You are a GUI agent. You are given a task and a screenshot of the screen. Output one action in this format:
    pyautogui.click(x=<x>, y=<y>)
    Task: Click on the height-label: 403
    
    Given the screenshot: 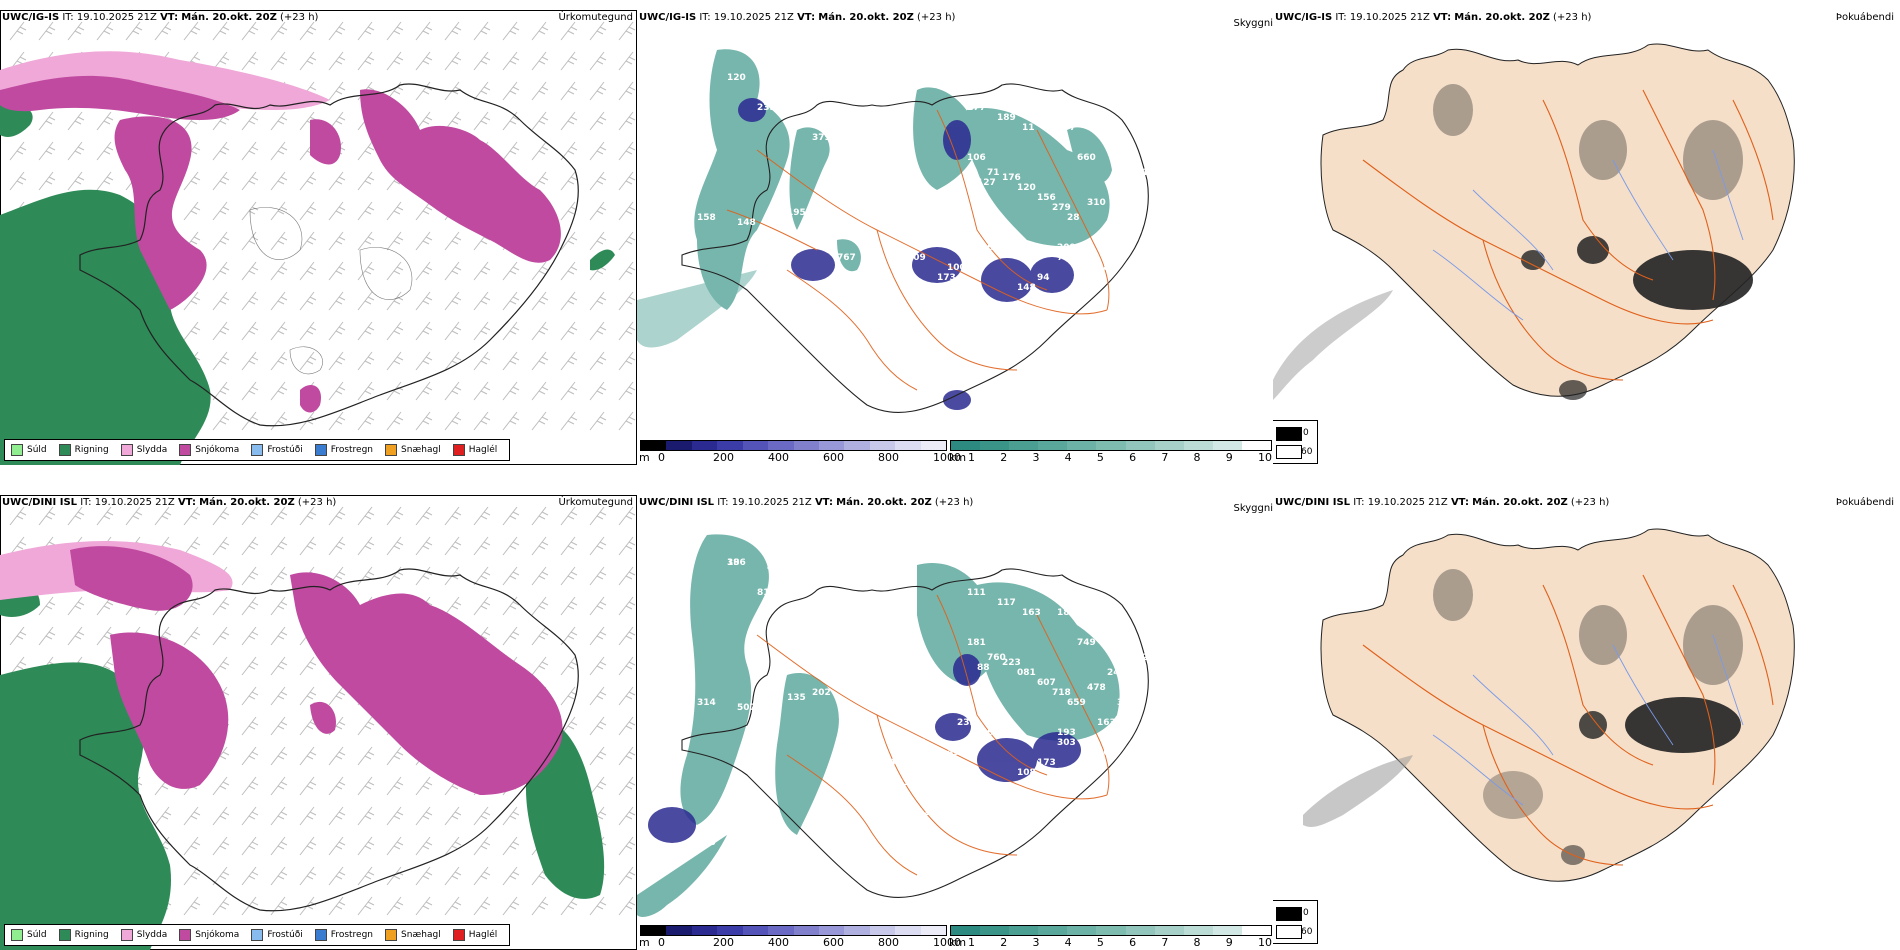 What is the action you would take?
    pyautogui.click(x=1126, y=218)
    